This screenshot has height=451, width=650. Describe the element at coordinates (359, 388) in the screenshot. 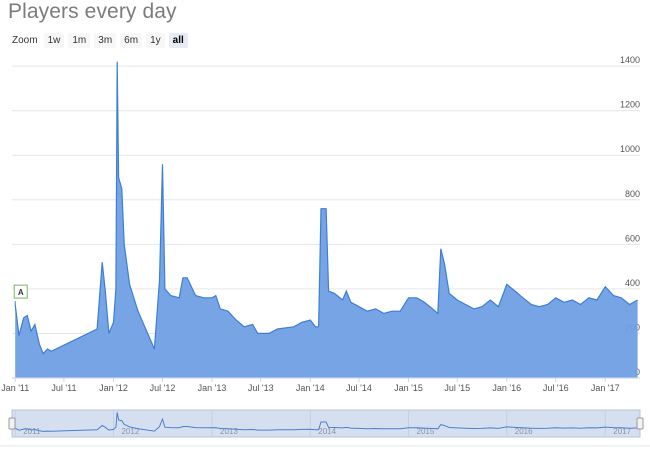

I see `x-tick-label: Jul '14` at that location.